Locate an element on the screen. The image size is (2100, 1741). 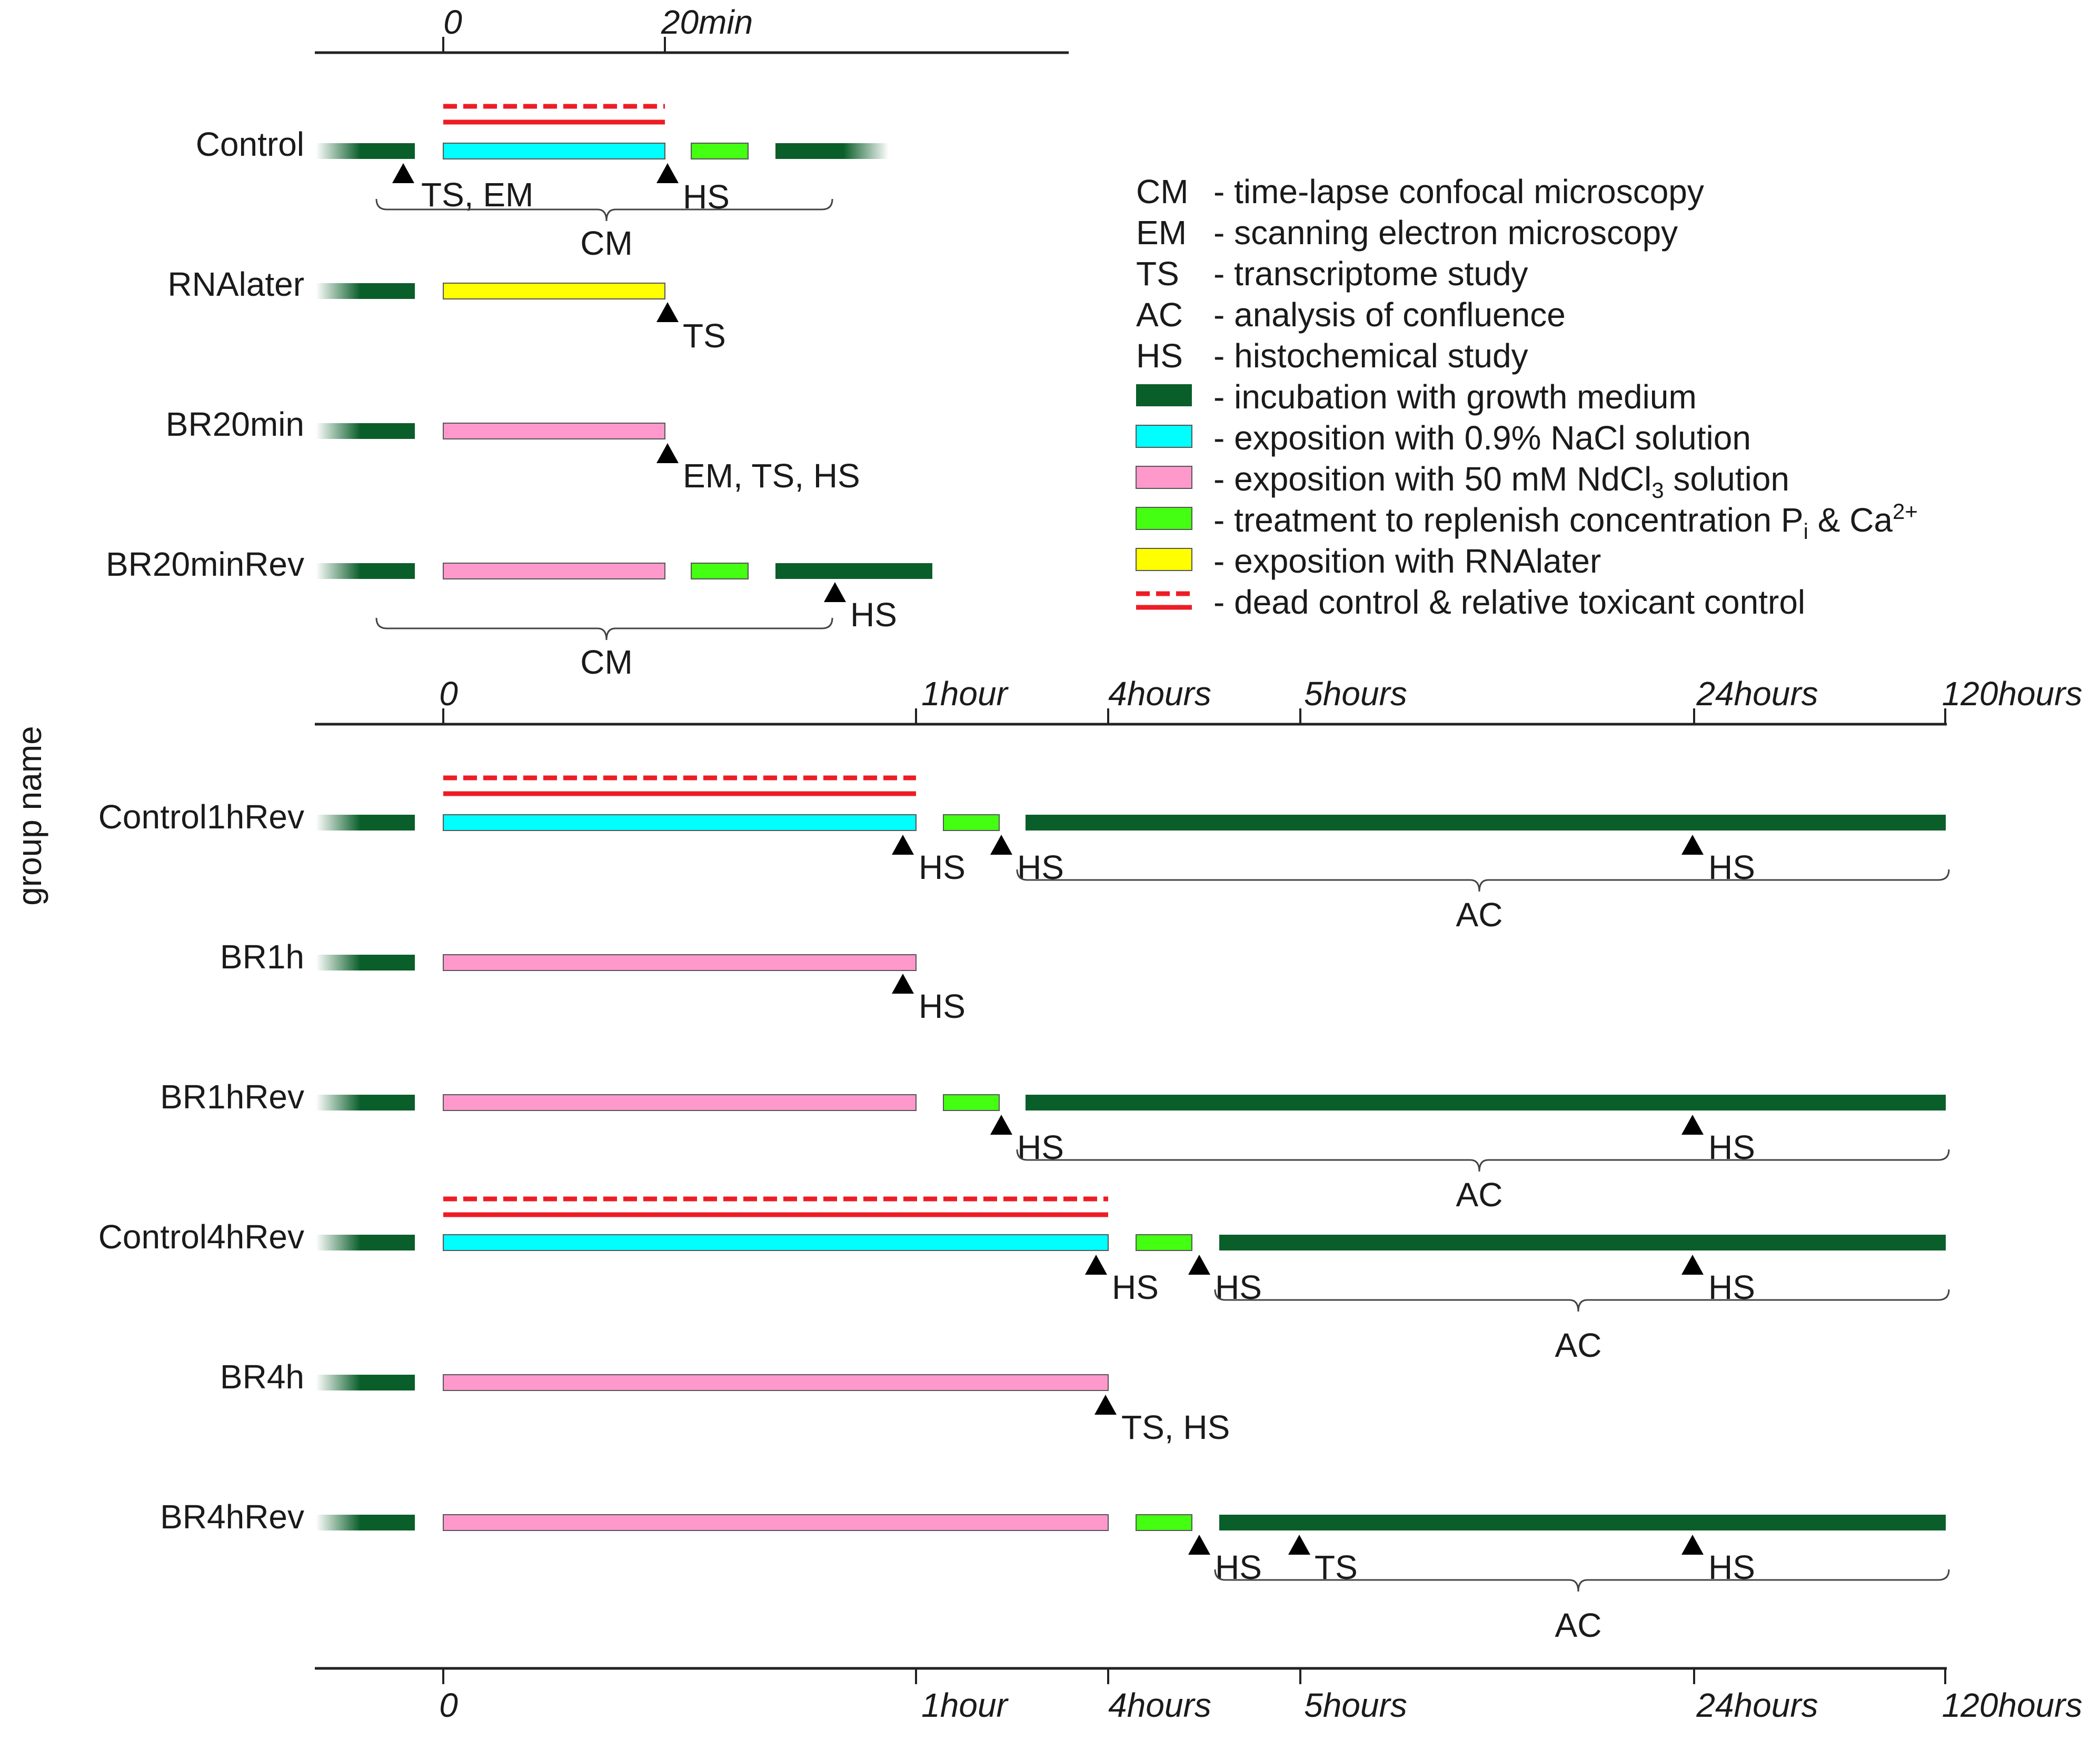
middle-axis-tick-5hours: 5hours is located at coordinates (1355, 694).